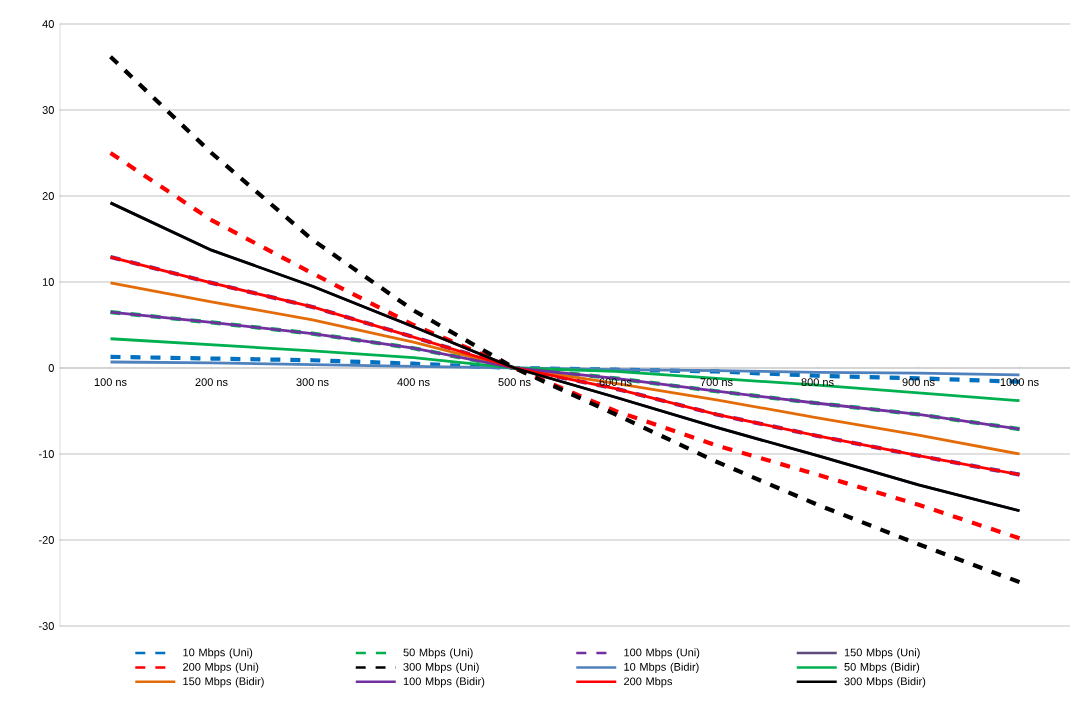 This screenshot has width=1074, height=718. What do you see at coordinates (716, 382) in the screenshot?
I see `x-tick-label: 700 ns` at bounding box center [716, 382].